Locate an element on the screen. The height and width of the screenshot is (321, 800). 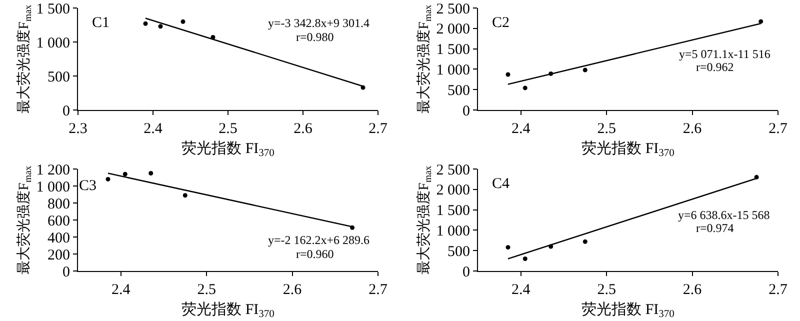
annotation: y=5 071.1x-11 516 is located at coordinates (724, 54).